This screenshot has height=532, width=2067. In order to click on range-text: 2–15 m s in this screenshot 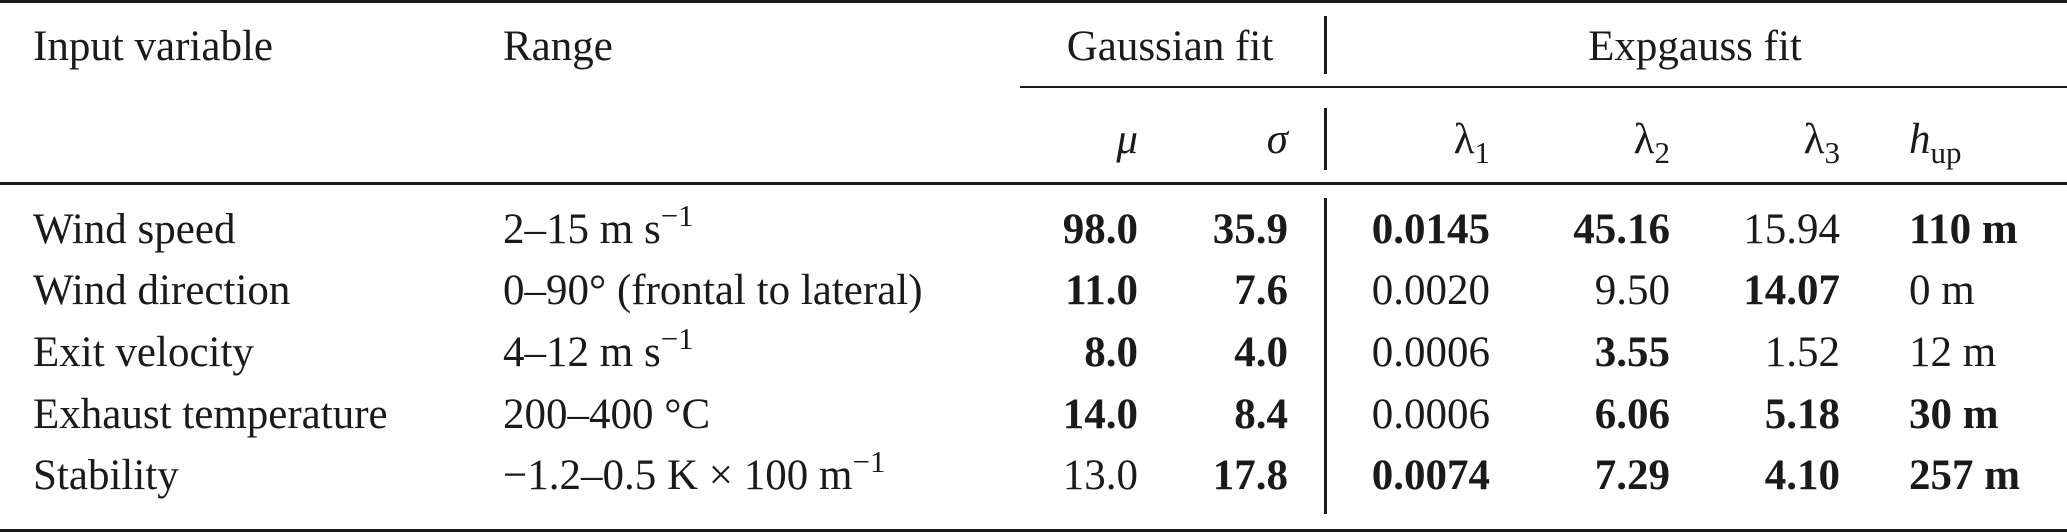, I will do `click(582, 229)`.